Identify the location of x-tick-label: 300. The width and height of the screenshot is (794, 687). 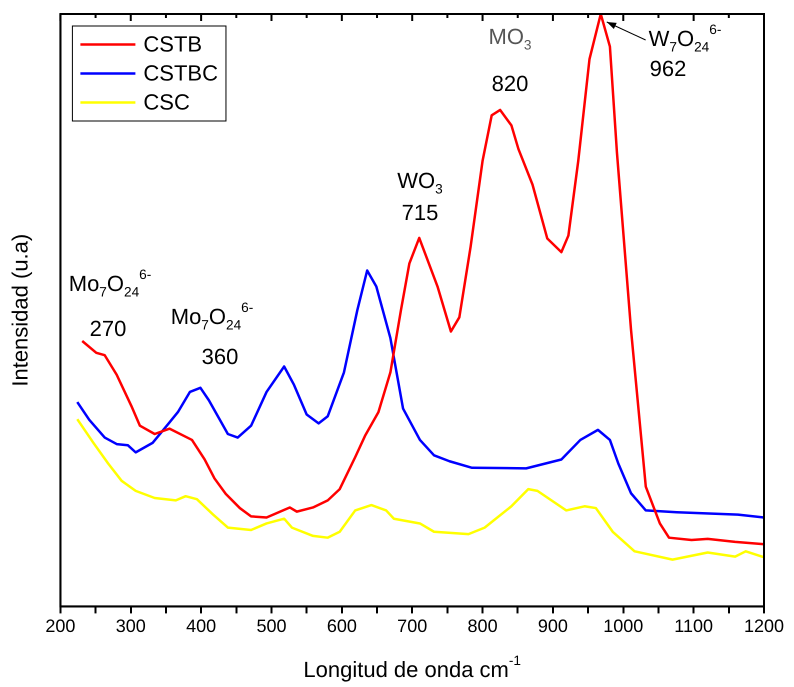
(131, 626).